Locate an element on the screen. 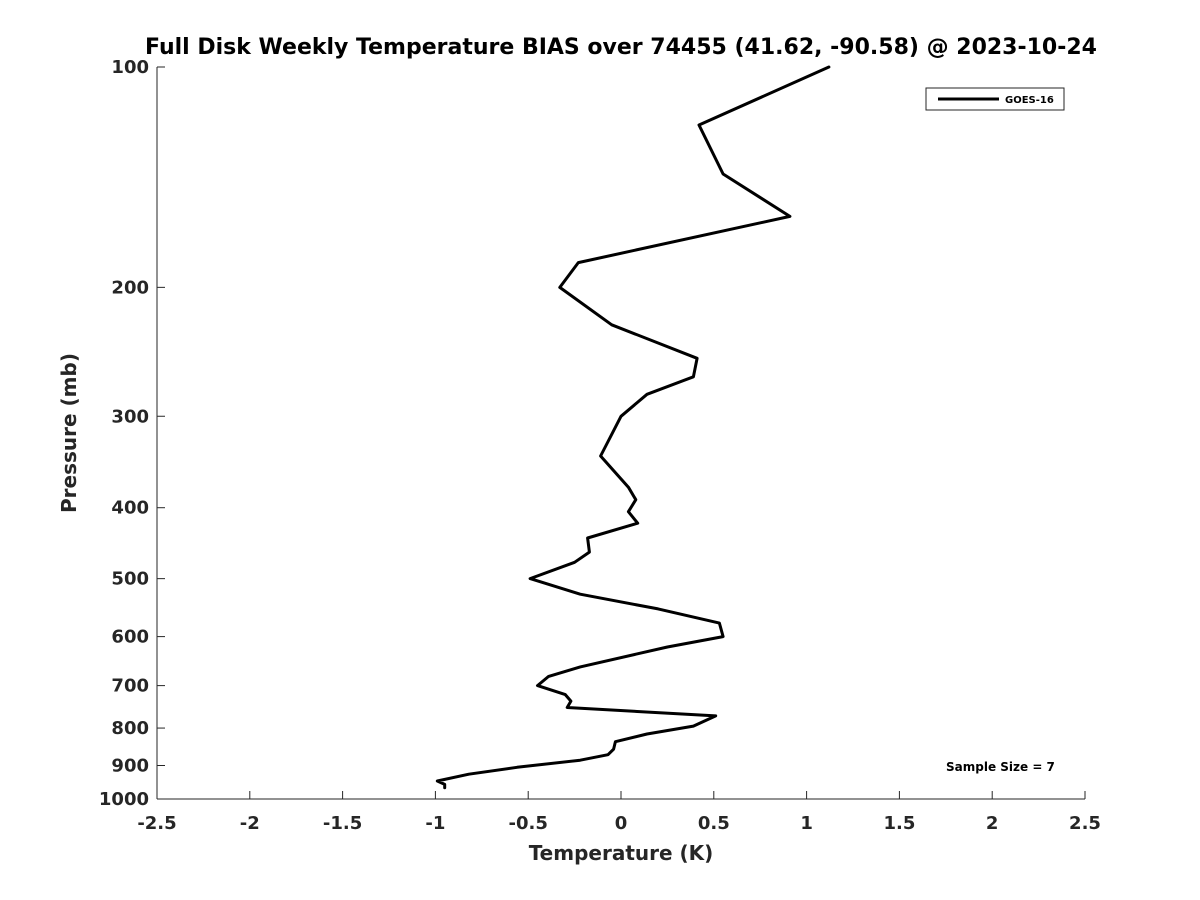 The width and height of the screenshot is (1200, 900). y-tick-label-0: 100 is located at coordinates (130, 67).